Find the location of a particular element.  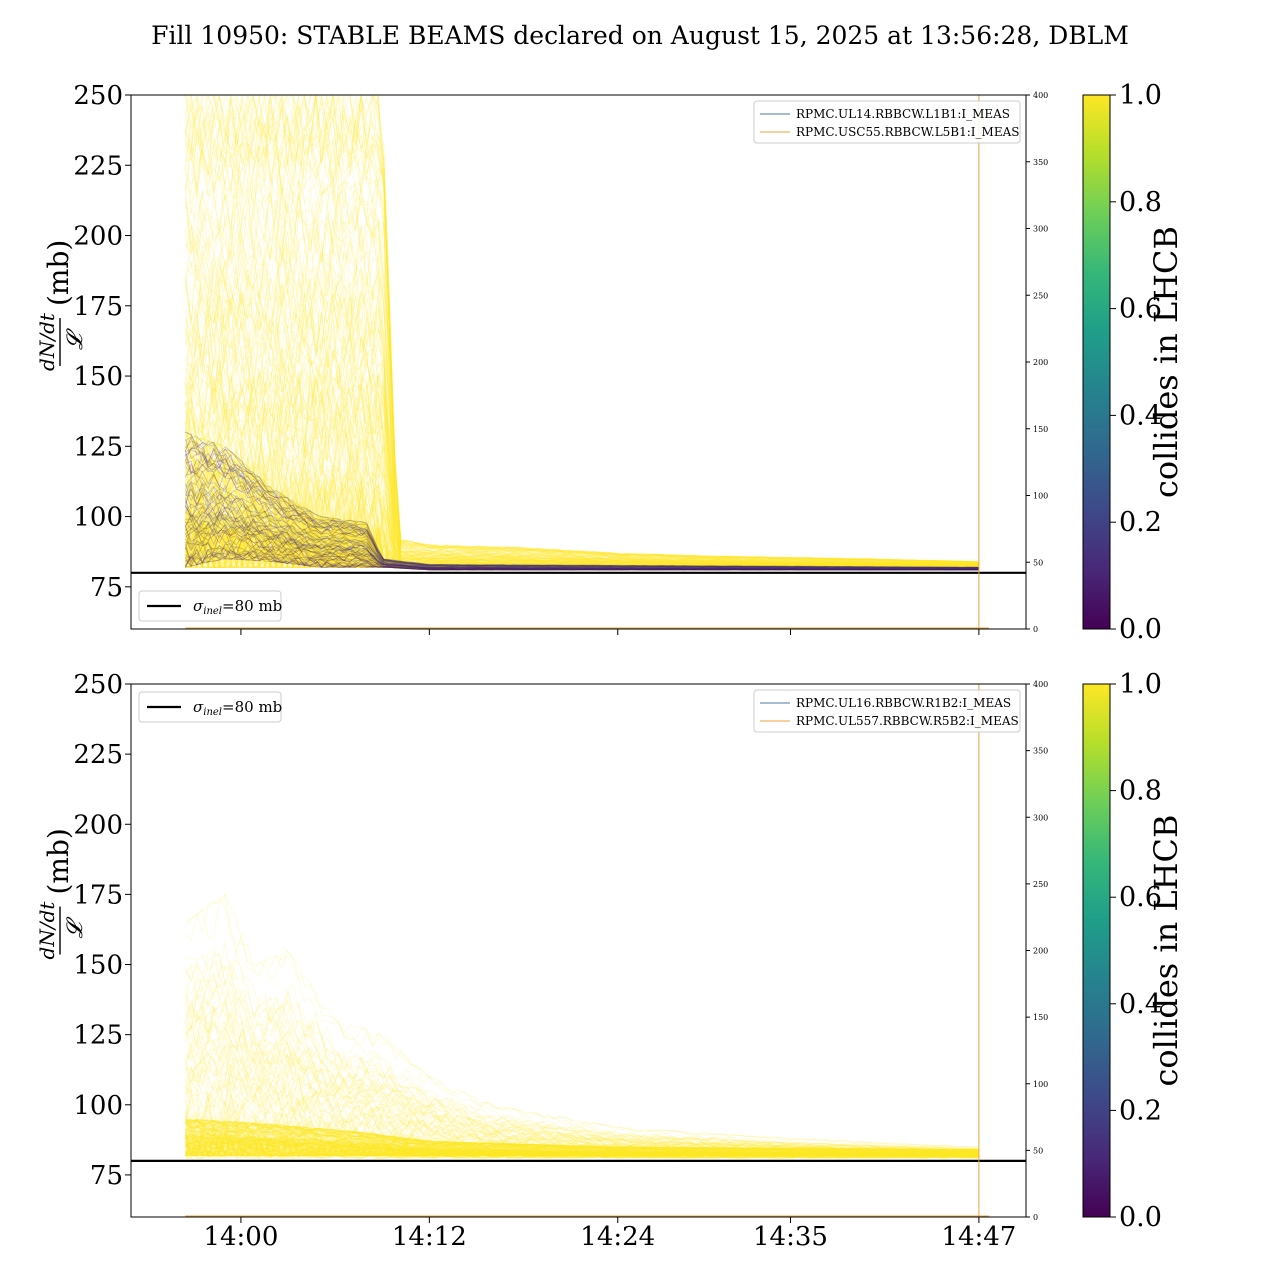

colorbar-label: collides in LHCB is located at coordinates (1166, 362).